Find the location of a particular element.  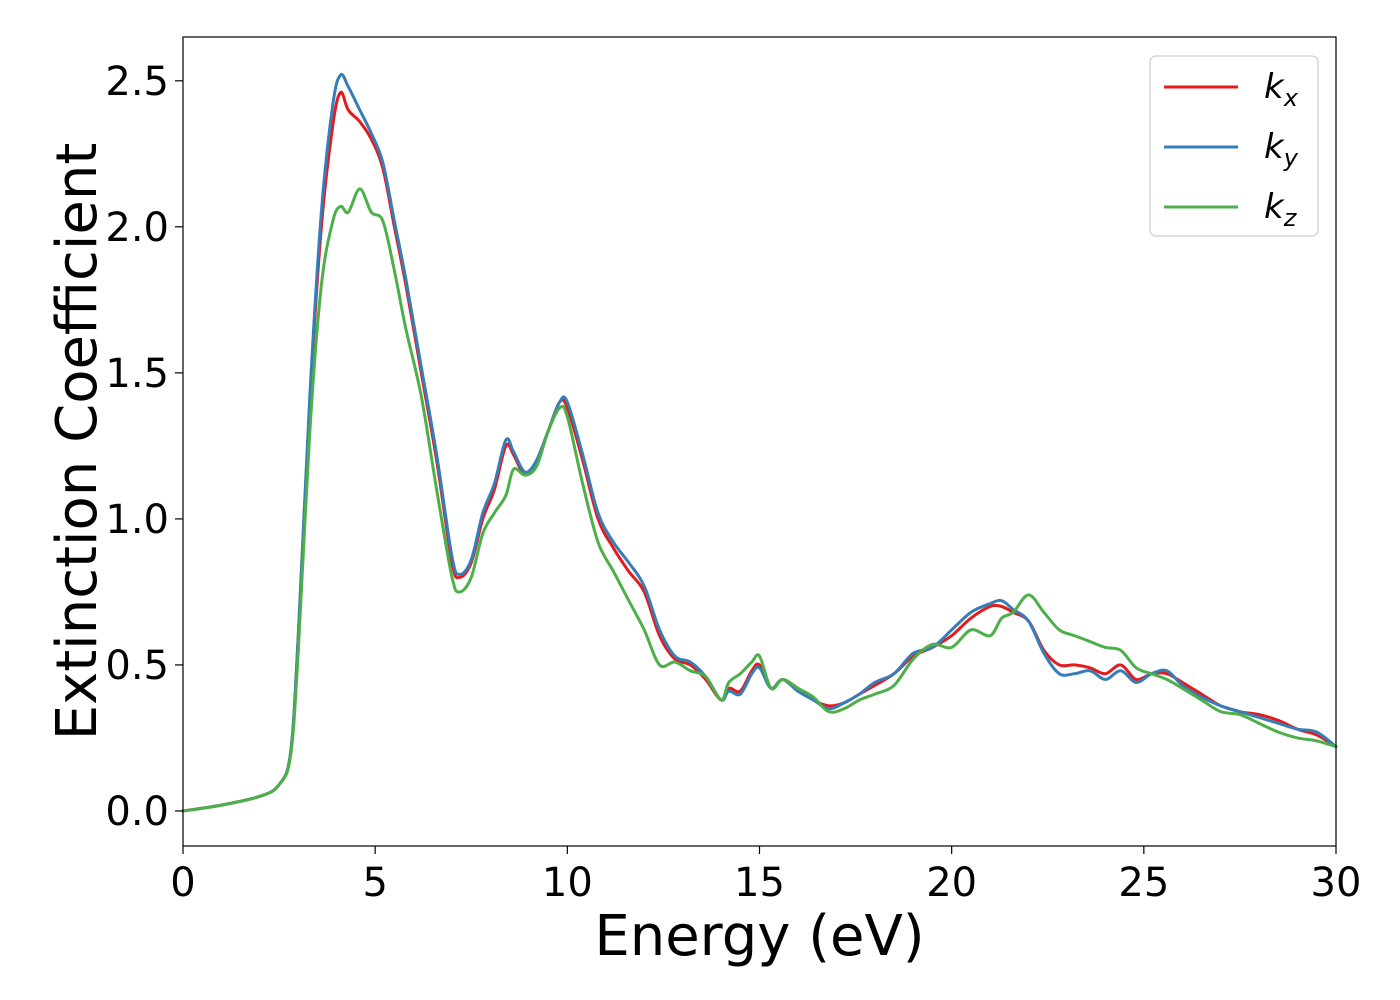

y-tick-label: 1.5 is located at coordinates (137, 374).